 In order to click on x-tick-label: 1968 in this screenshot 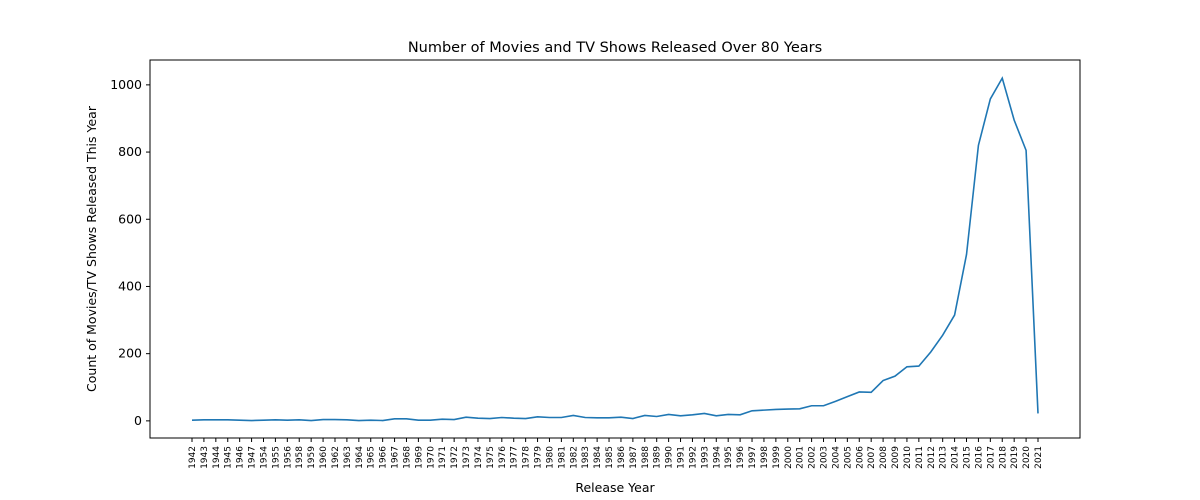, I will do `click(407, 457)`.